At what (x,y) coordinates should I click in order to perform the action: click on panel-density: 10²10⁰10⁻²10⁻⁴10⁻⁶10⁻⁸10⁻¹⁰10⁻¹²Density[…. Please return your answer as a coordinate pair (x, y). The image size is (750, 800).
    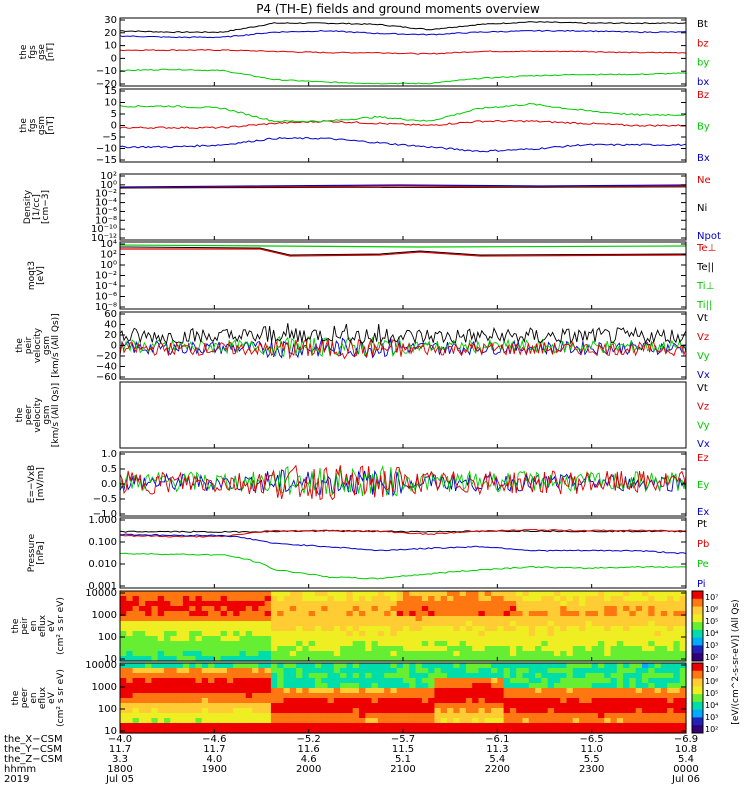
    Looking at the image, I should click on (372, 207).